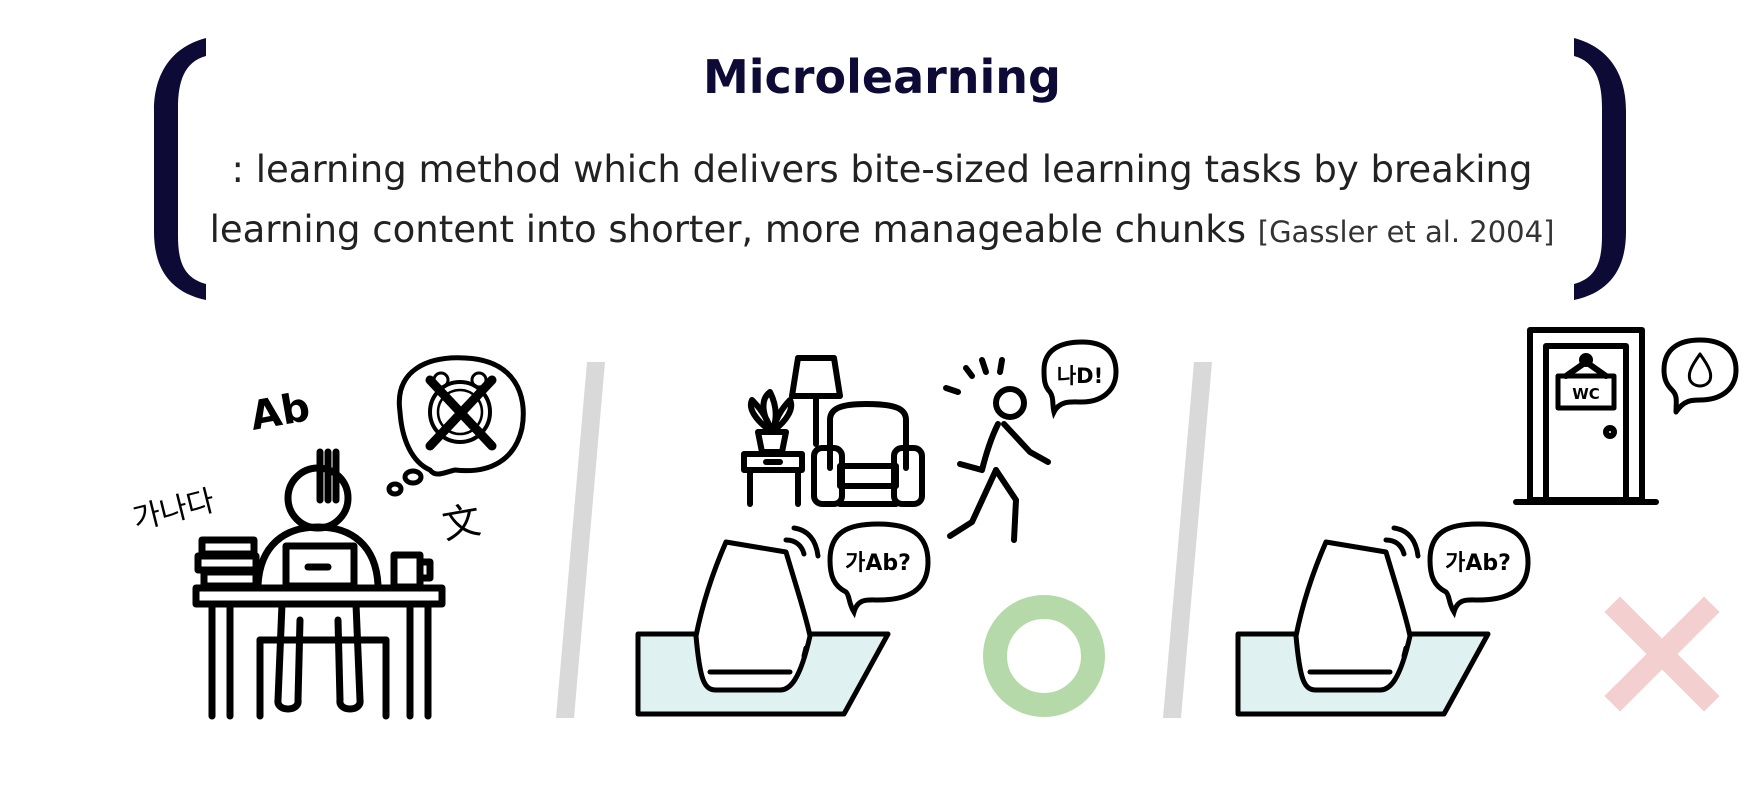 The height and width of the screenshot is (802, 1764). I want to click on thought-bubble-icon, so click(456, 426).